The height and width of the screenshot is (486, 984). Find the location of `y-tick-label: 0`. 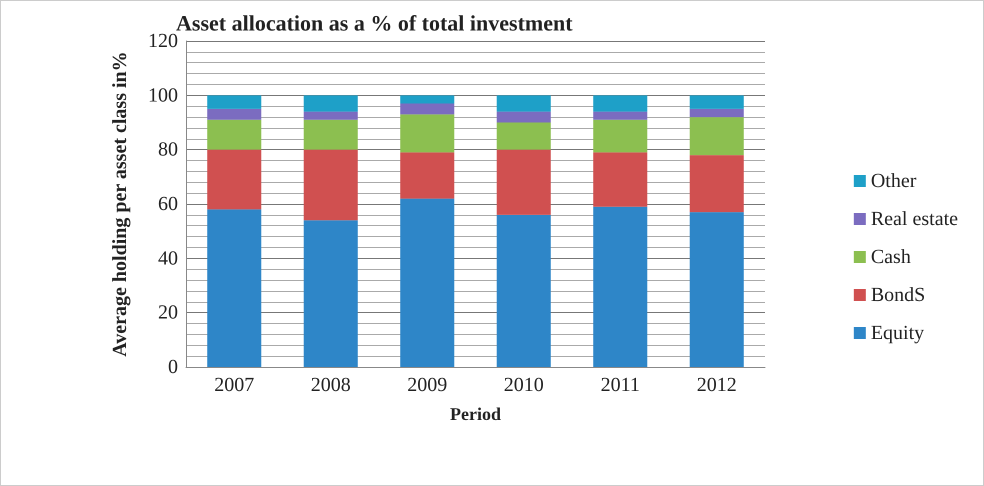

y-tick-label: 0 is located at coordinates (173, 367).